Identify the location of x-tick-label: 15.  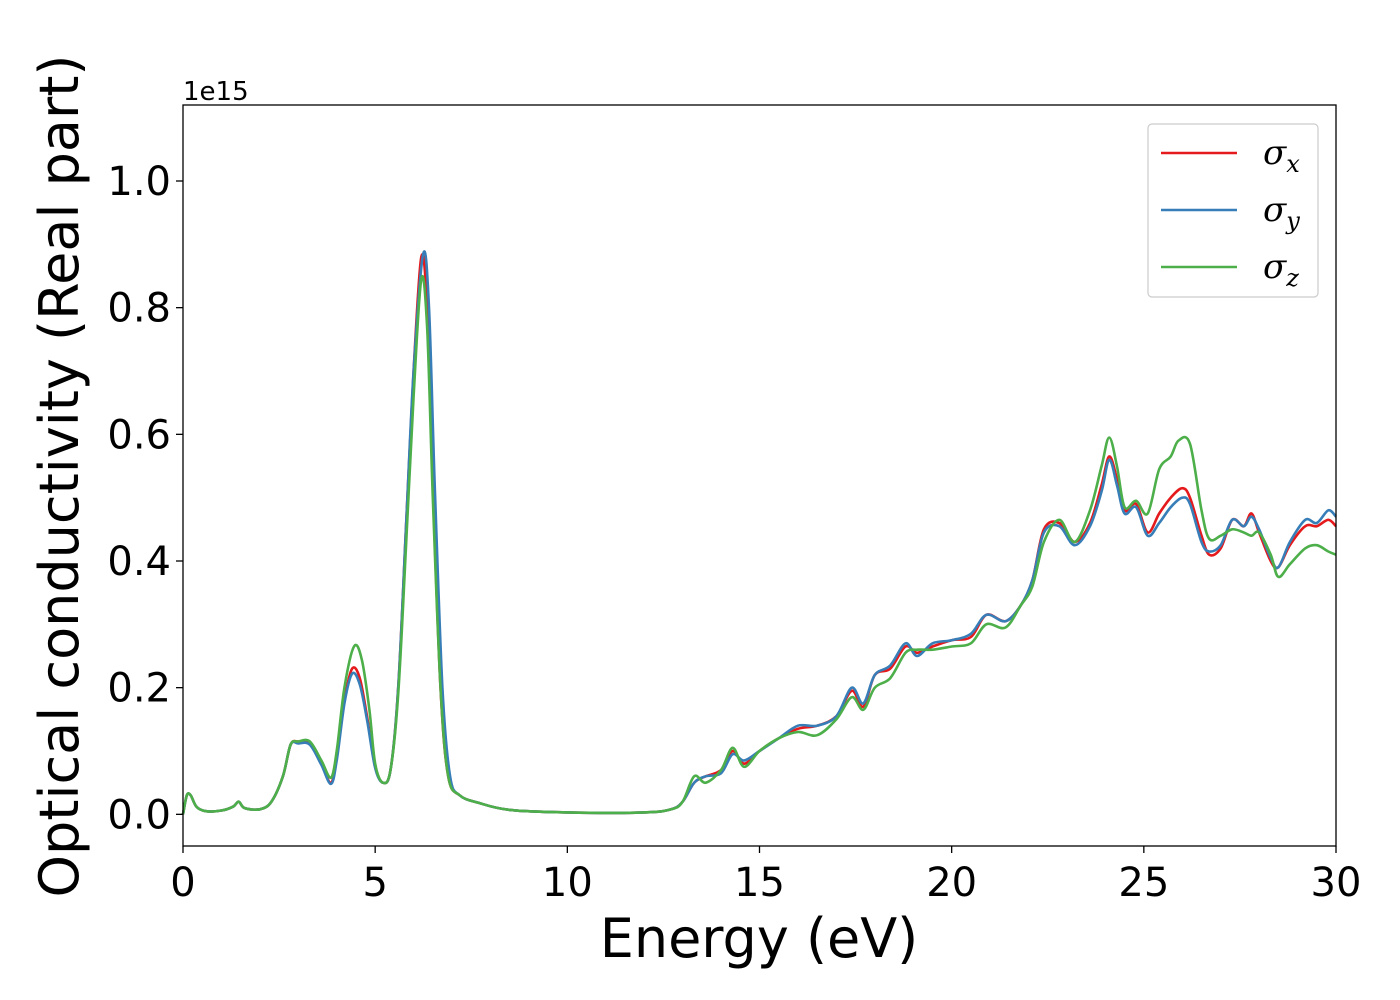
(759, 883).